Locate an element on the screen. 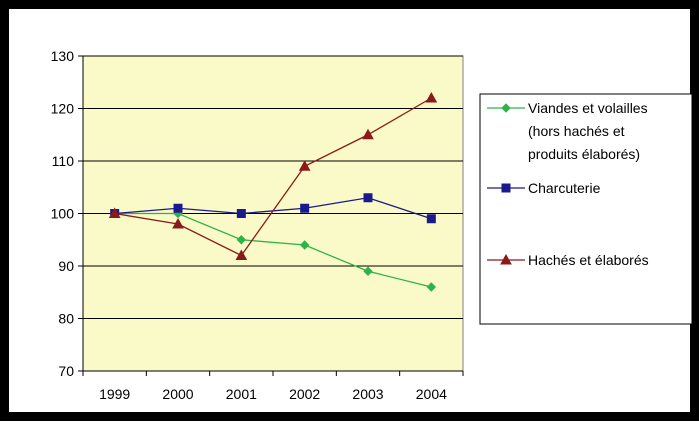  y-tick-label: 120 is located at coordinates (63, 109).